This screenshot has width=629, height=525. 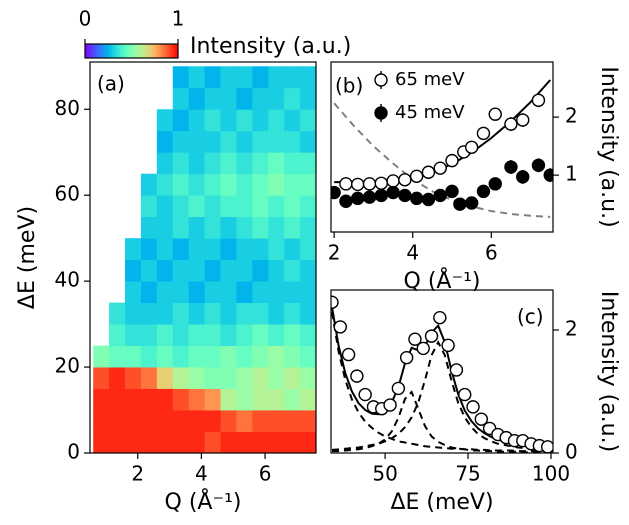 What do you see at coordinates (571, 328) in the screenshot?
I see `y-tick-label: 2` at bounding box center [571, 328].